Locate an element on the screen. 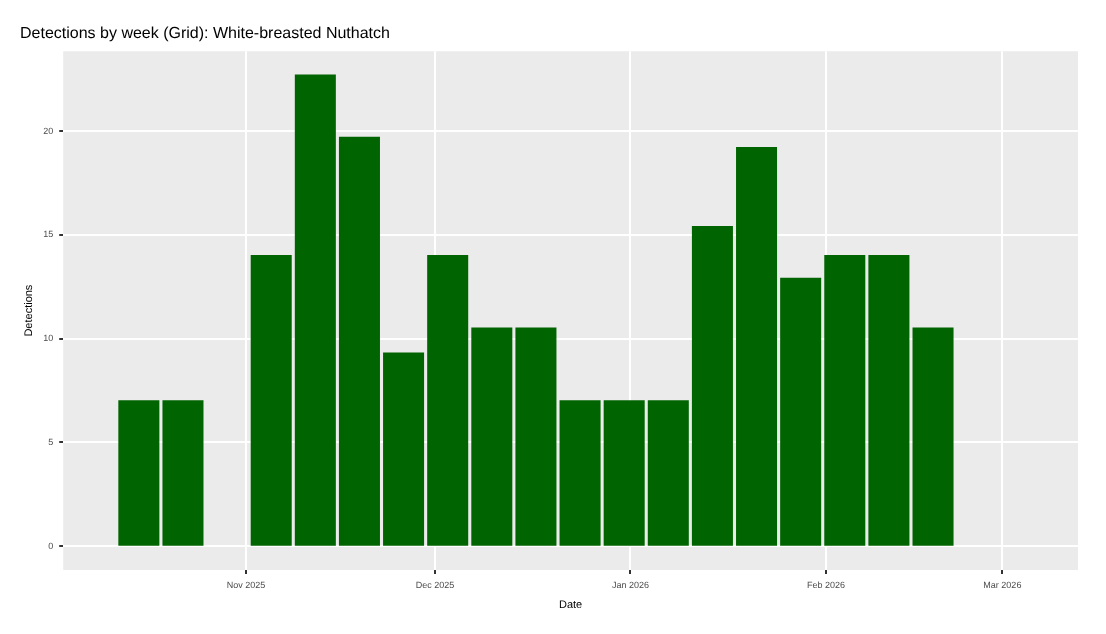 The width and height of the screenshot is (1106, 634). bar is located at coordinates (933, 436).